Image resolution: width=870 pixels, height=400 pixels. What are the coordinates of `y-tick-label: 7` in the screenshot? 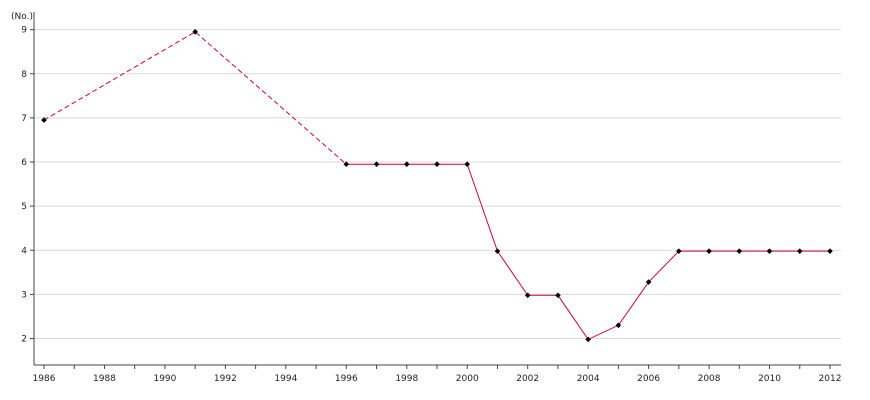 It's located at (24, 119).